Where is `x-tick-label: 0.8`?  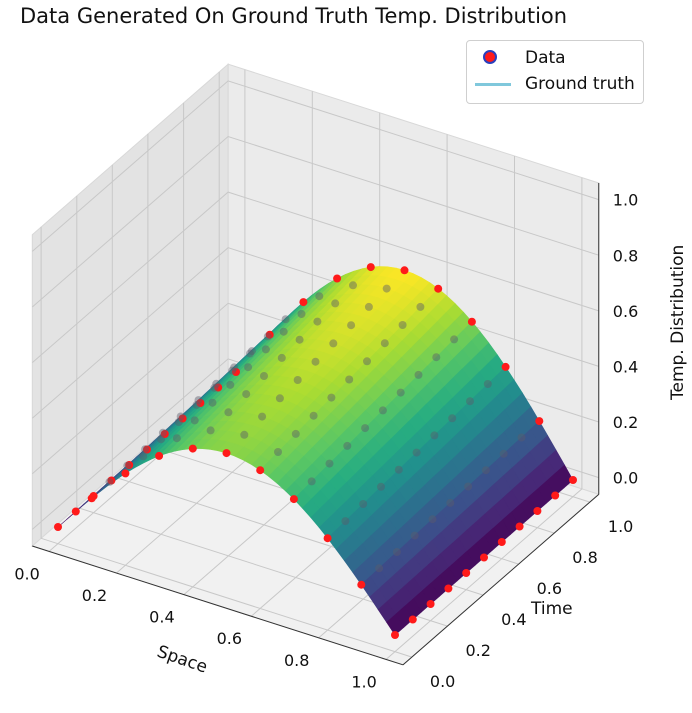
x-tick-label: 0.8 is located at coordinates (296, 660).